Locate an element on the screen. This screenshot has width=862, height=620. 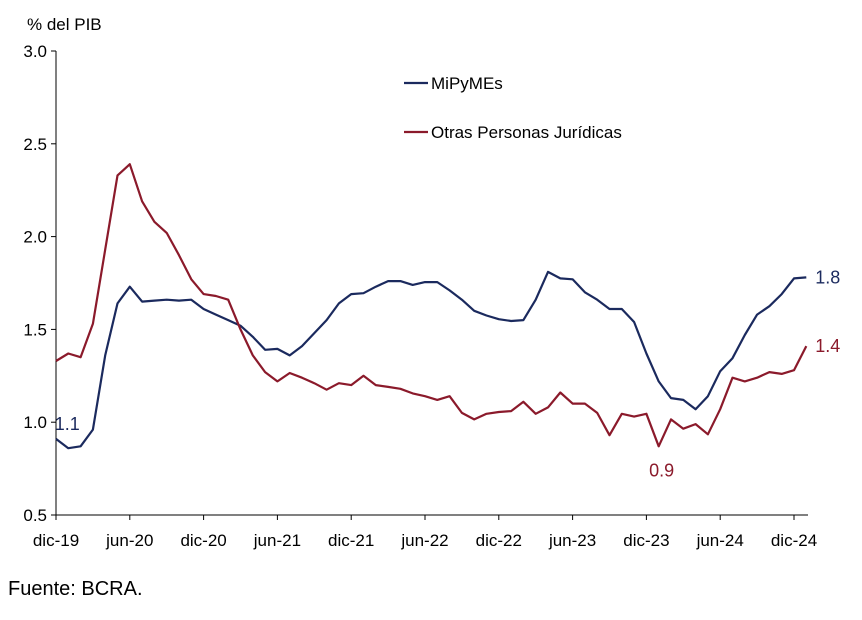
legend: MiPyMEs Otras Personas Jurídicas is located at coordinates (513, 108).